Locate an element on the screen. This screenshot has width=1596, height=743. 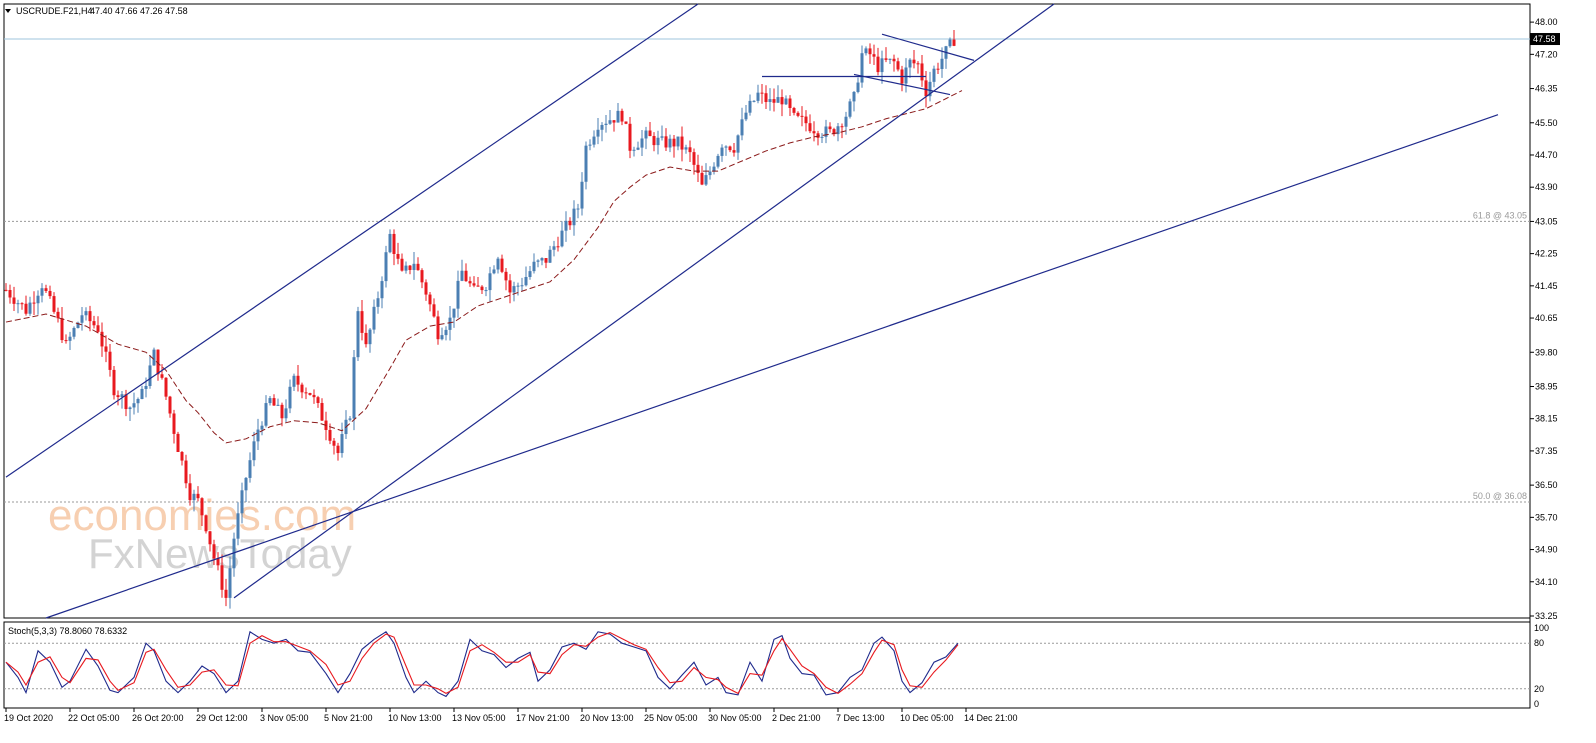
current-price-tag is located at coordinates (1545, 39).